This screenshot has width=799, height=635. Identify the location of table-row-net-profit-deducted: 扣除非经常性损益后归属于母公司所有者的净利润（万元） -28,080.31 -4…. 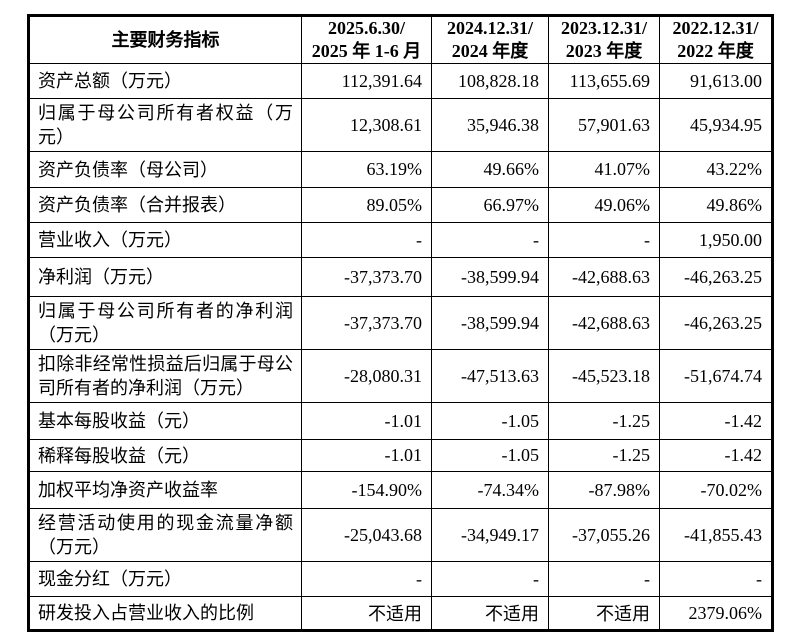
(400, 376).